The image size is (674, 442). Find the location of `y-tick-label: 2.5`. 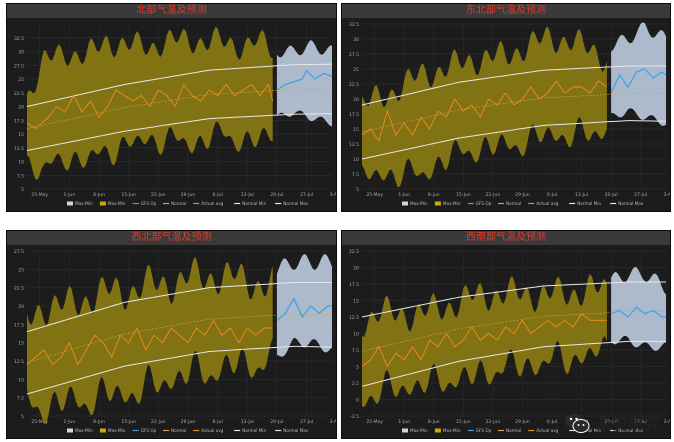

y-tick-label: 2.5 is located at coordinates (355, 384).